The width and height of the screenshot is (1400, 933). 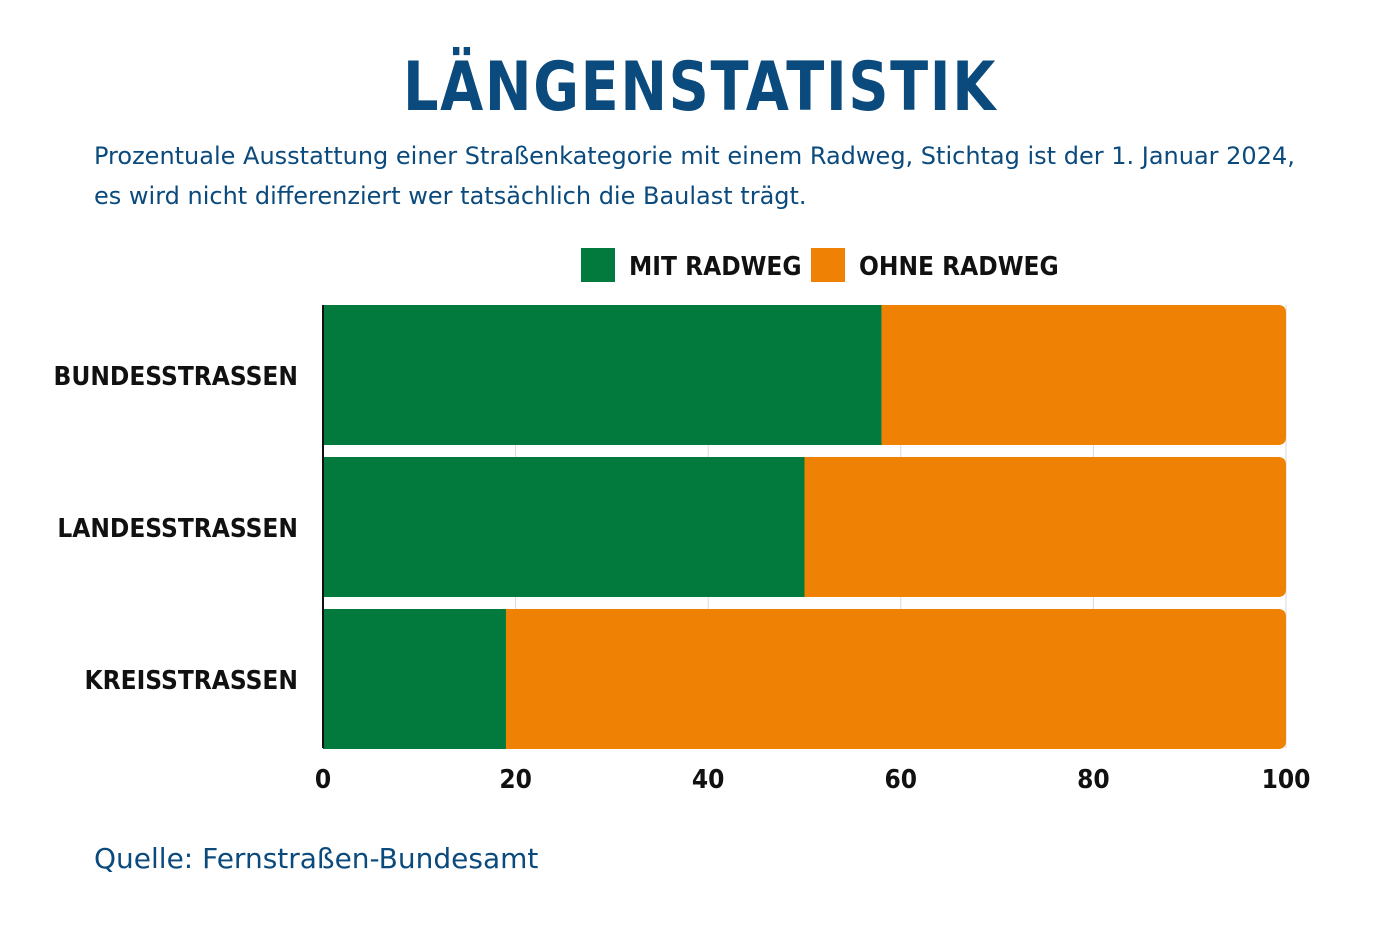 I want to click on source-note: Quelle: Fernstraßen-Bundesamt, so click(x=316, y=858).